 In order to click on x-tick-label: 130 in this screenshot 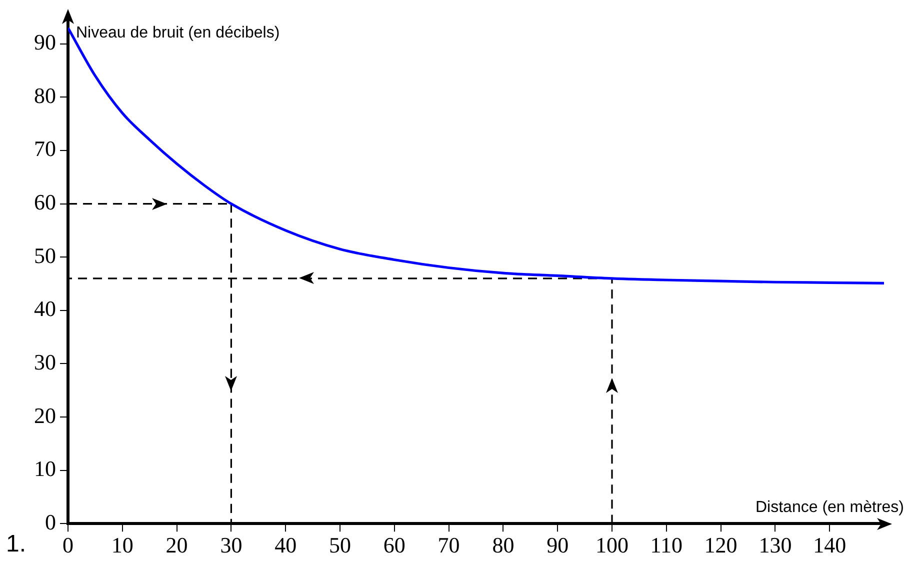, I will do `click(775, 545)`.